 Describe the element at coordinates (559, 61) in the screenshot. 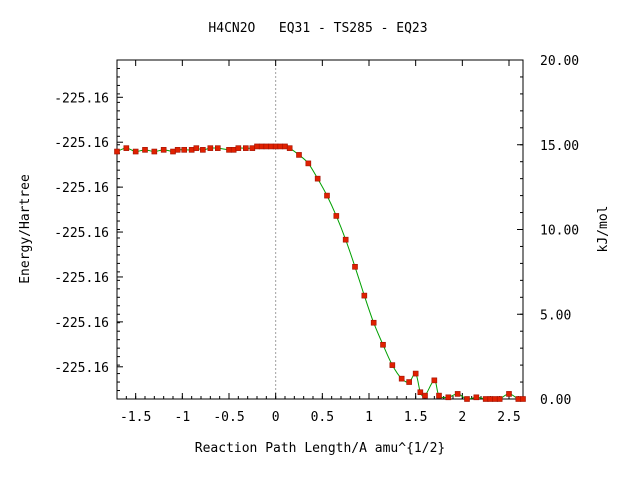

I see `y-right-tick-label: 20.00` at that location.